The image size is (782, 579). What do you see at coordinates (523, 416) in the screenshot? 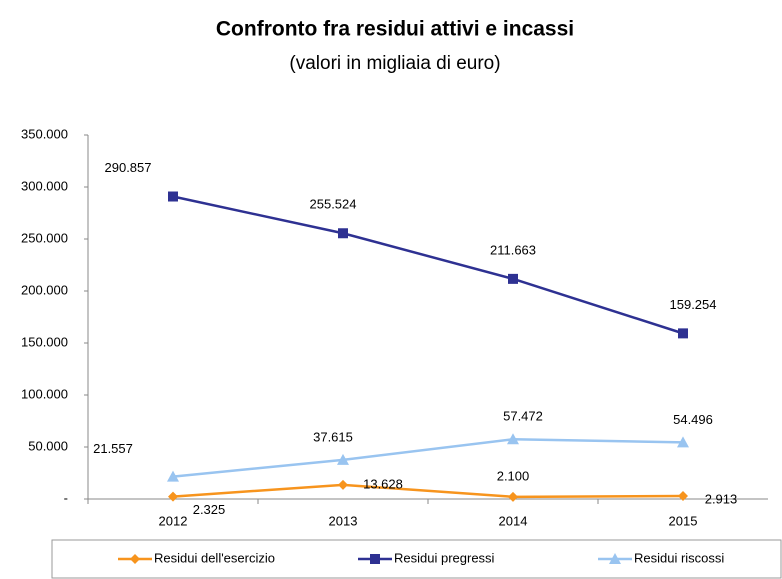
I see `data-label: 57.472` at bounding box center [523, 416].